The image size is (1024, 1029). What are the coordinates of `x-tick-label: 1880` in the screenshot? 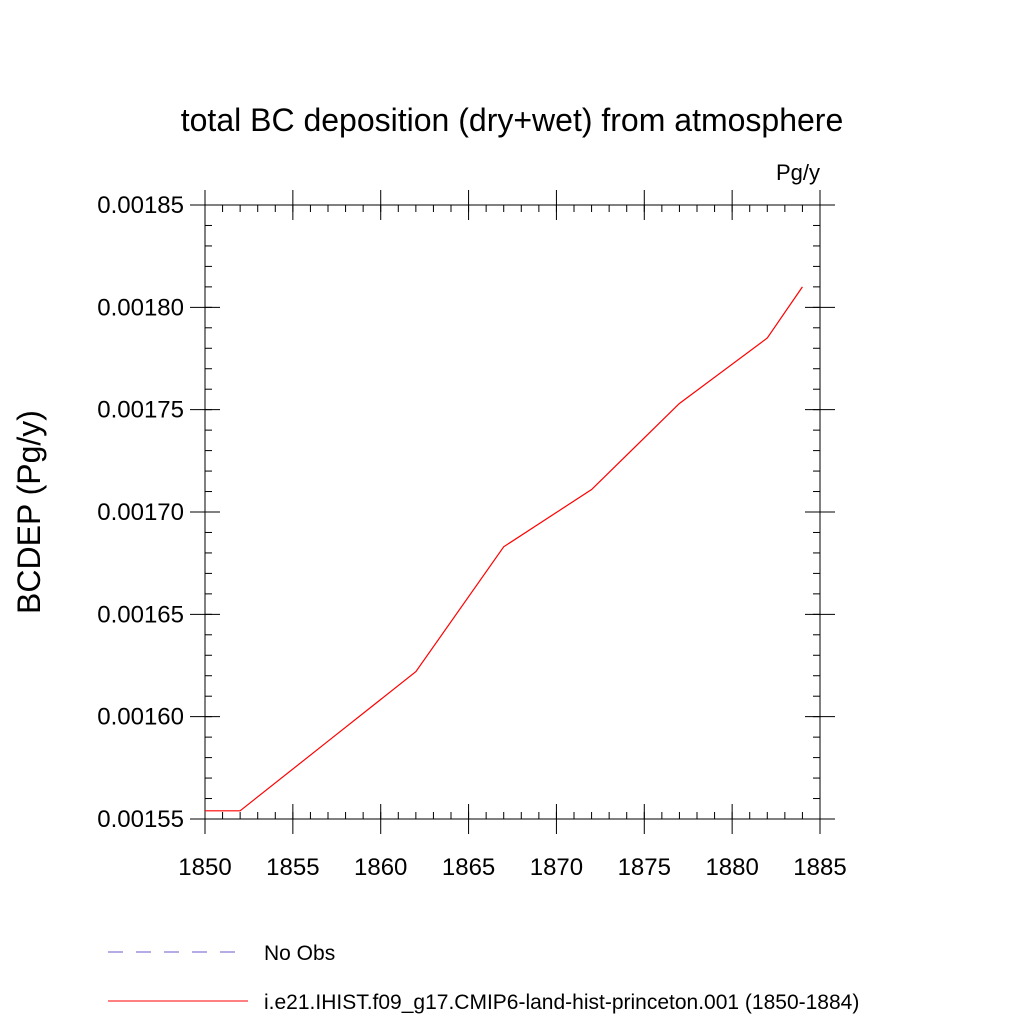 It's located at (731, 867).